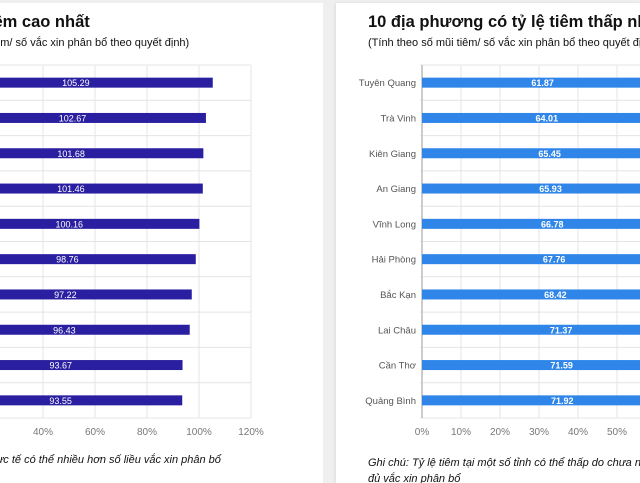 The image size is (640, 483). I want to click on x-tick-label: 10%, so click(461, 432).